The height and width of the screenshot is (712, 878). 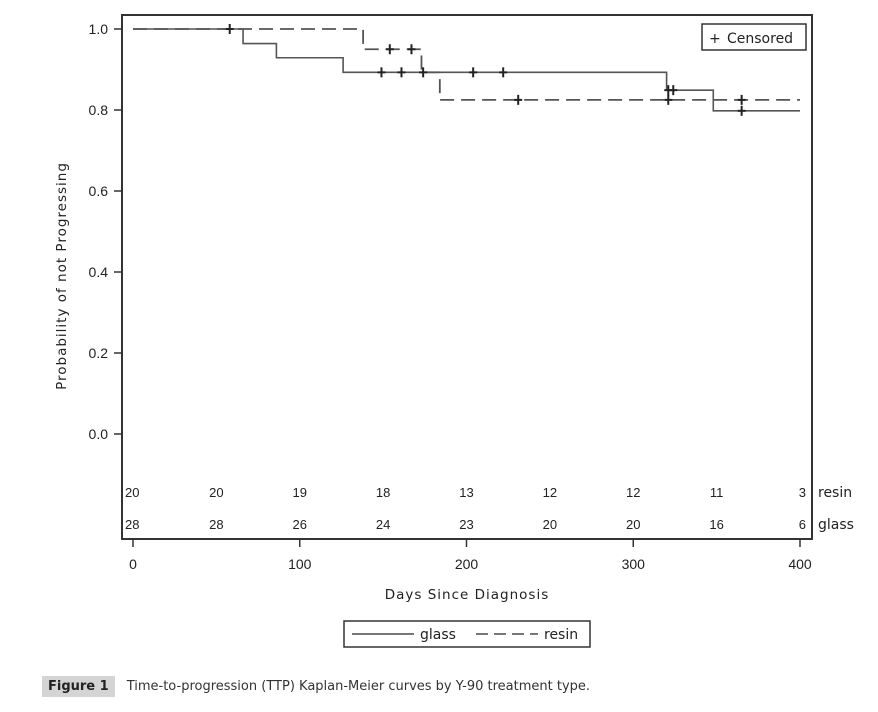 What do you see at coordinates (717, 492) in the screenshot?
I see `at-risk-resin-value: 11` at bounding box center [717, 492].